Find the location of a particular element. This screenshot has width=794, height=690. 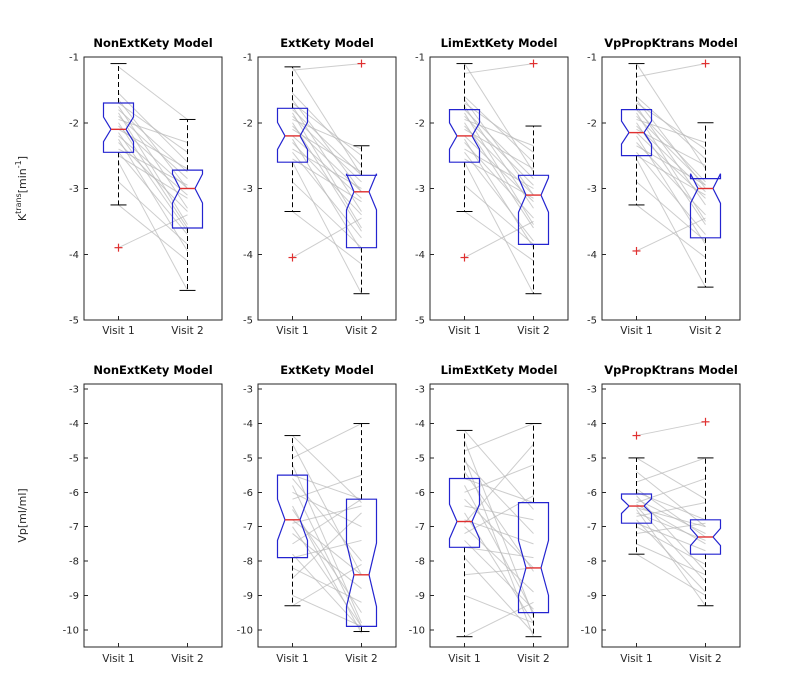

y-tick-label: -6 is located at coordinates (420, 493).